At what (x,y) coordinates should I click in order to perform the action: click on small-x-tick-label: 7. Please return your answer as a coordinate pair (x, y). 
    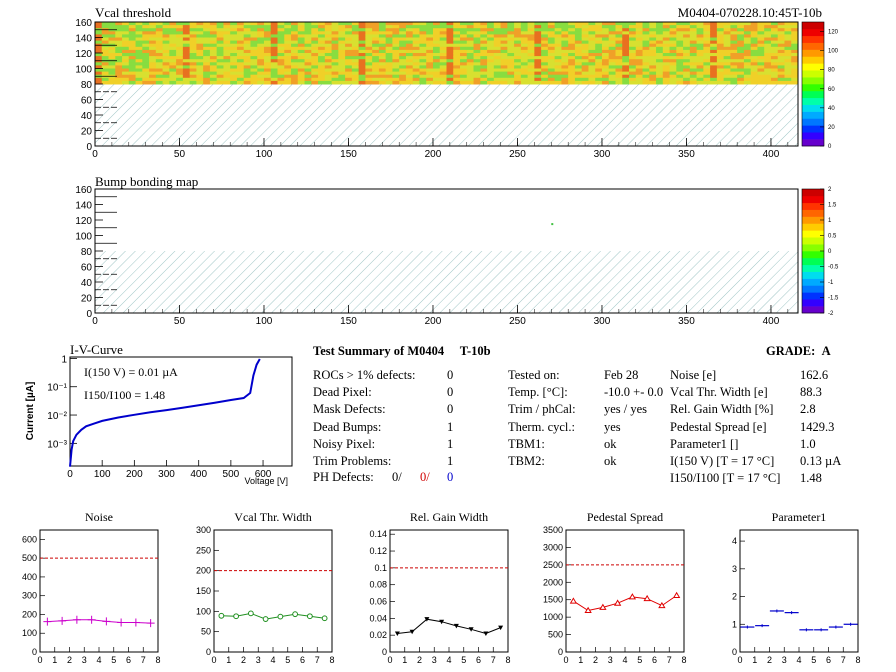
    Looking at the image, I should click on (493, 660).